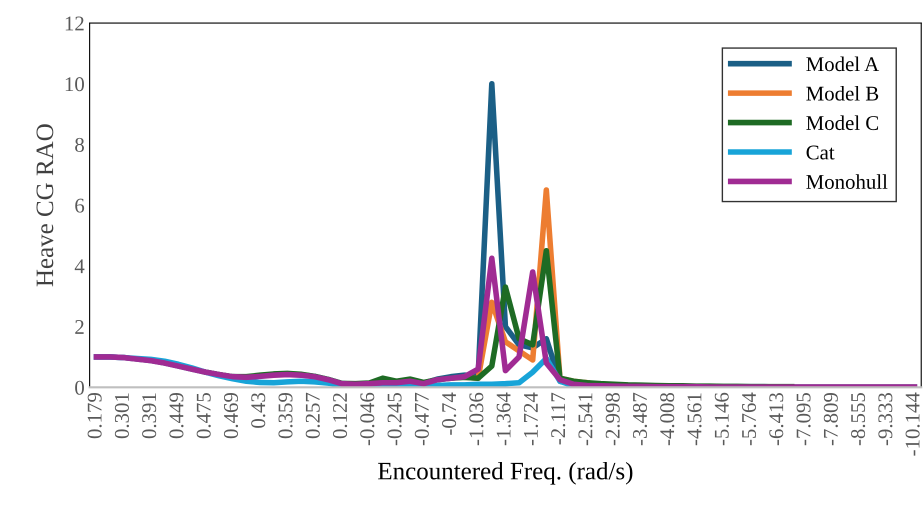  Describe the element at coordinates (476, 419) in the screenshot. I see `x-tick-label: -1.036` at that location.